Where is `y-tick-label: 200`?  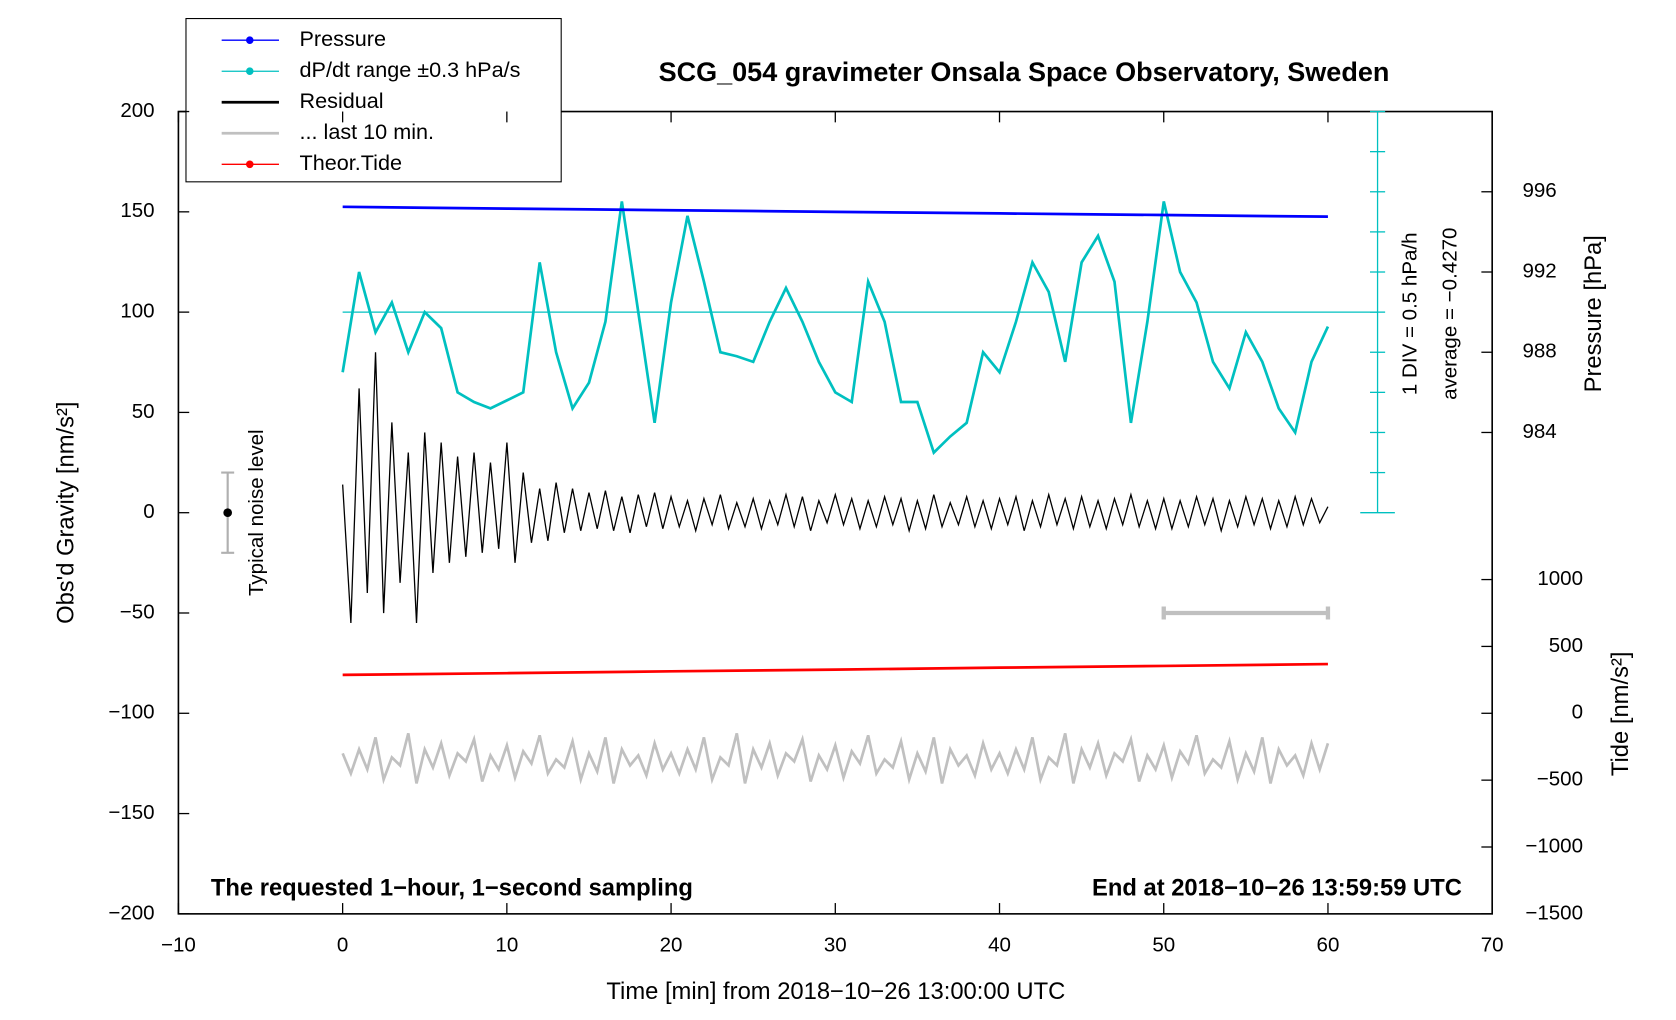
y-tick-label: 200 is located at coordinates (137, 110).